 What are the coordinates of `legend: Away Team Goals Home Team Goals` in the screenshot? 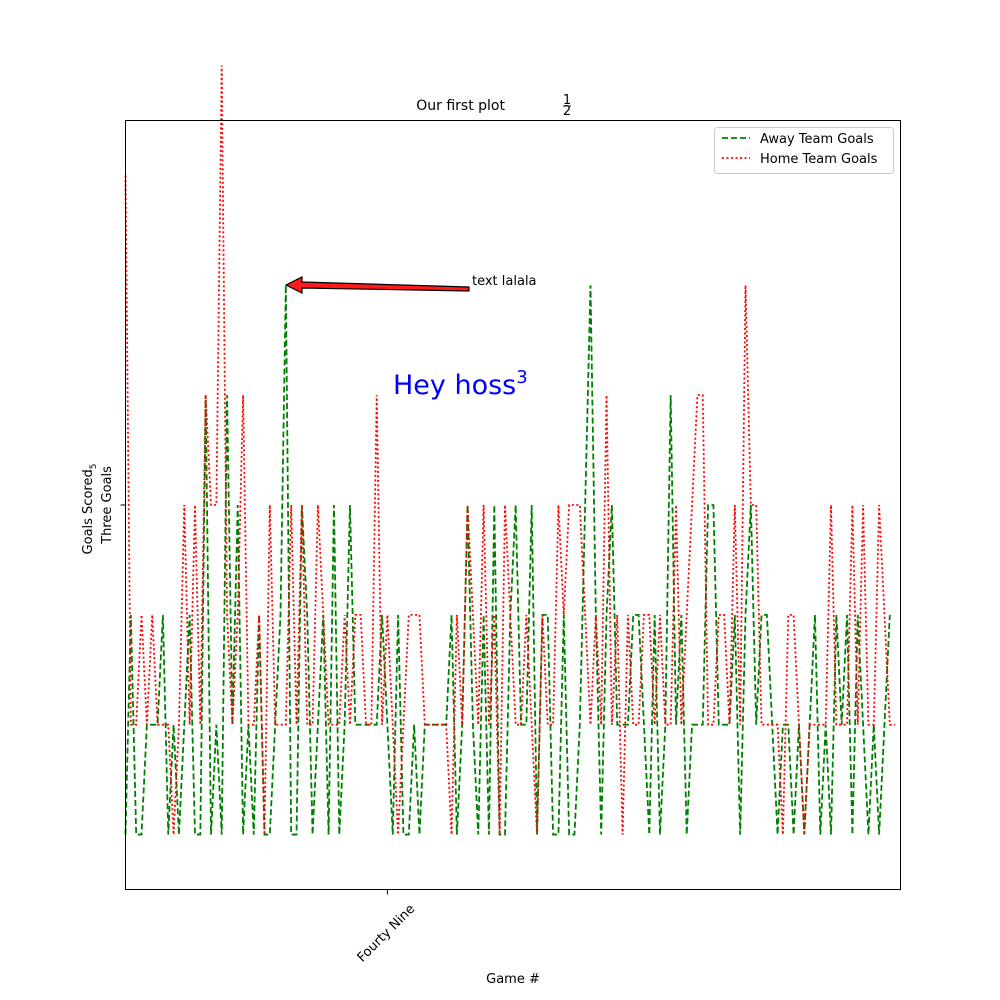 It's located at (804, 150).